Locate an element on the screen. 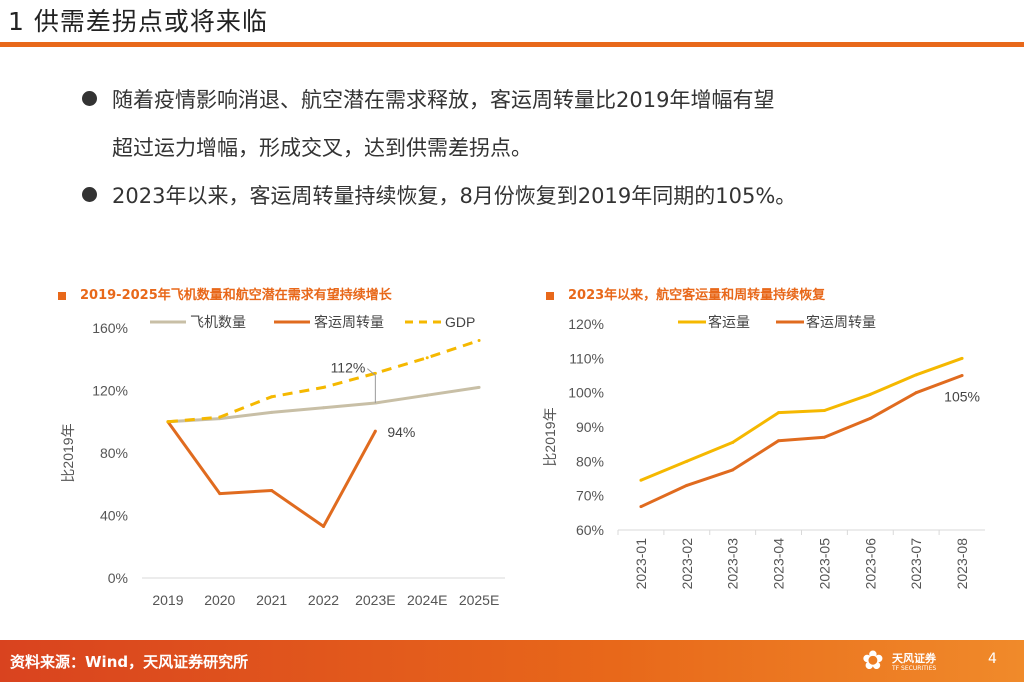 The image size is (1024, 682). chart2-title-marker is located at coordinates (550, 295).